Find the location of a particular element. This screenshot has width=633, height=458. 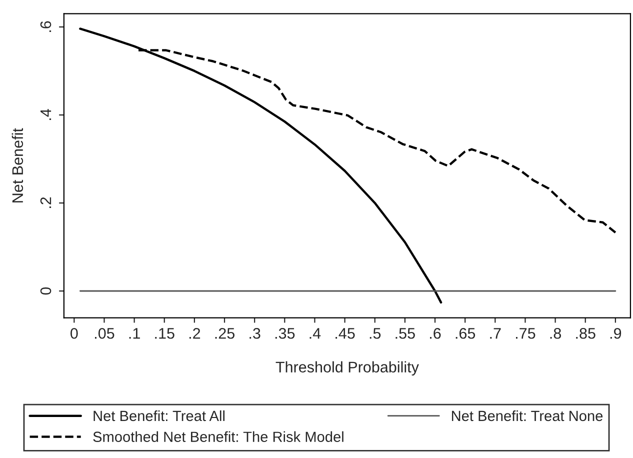

legend-label: Net Benefit: Treat All is located at coordinates (159, 416).